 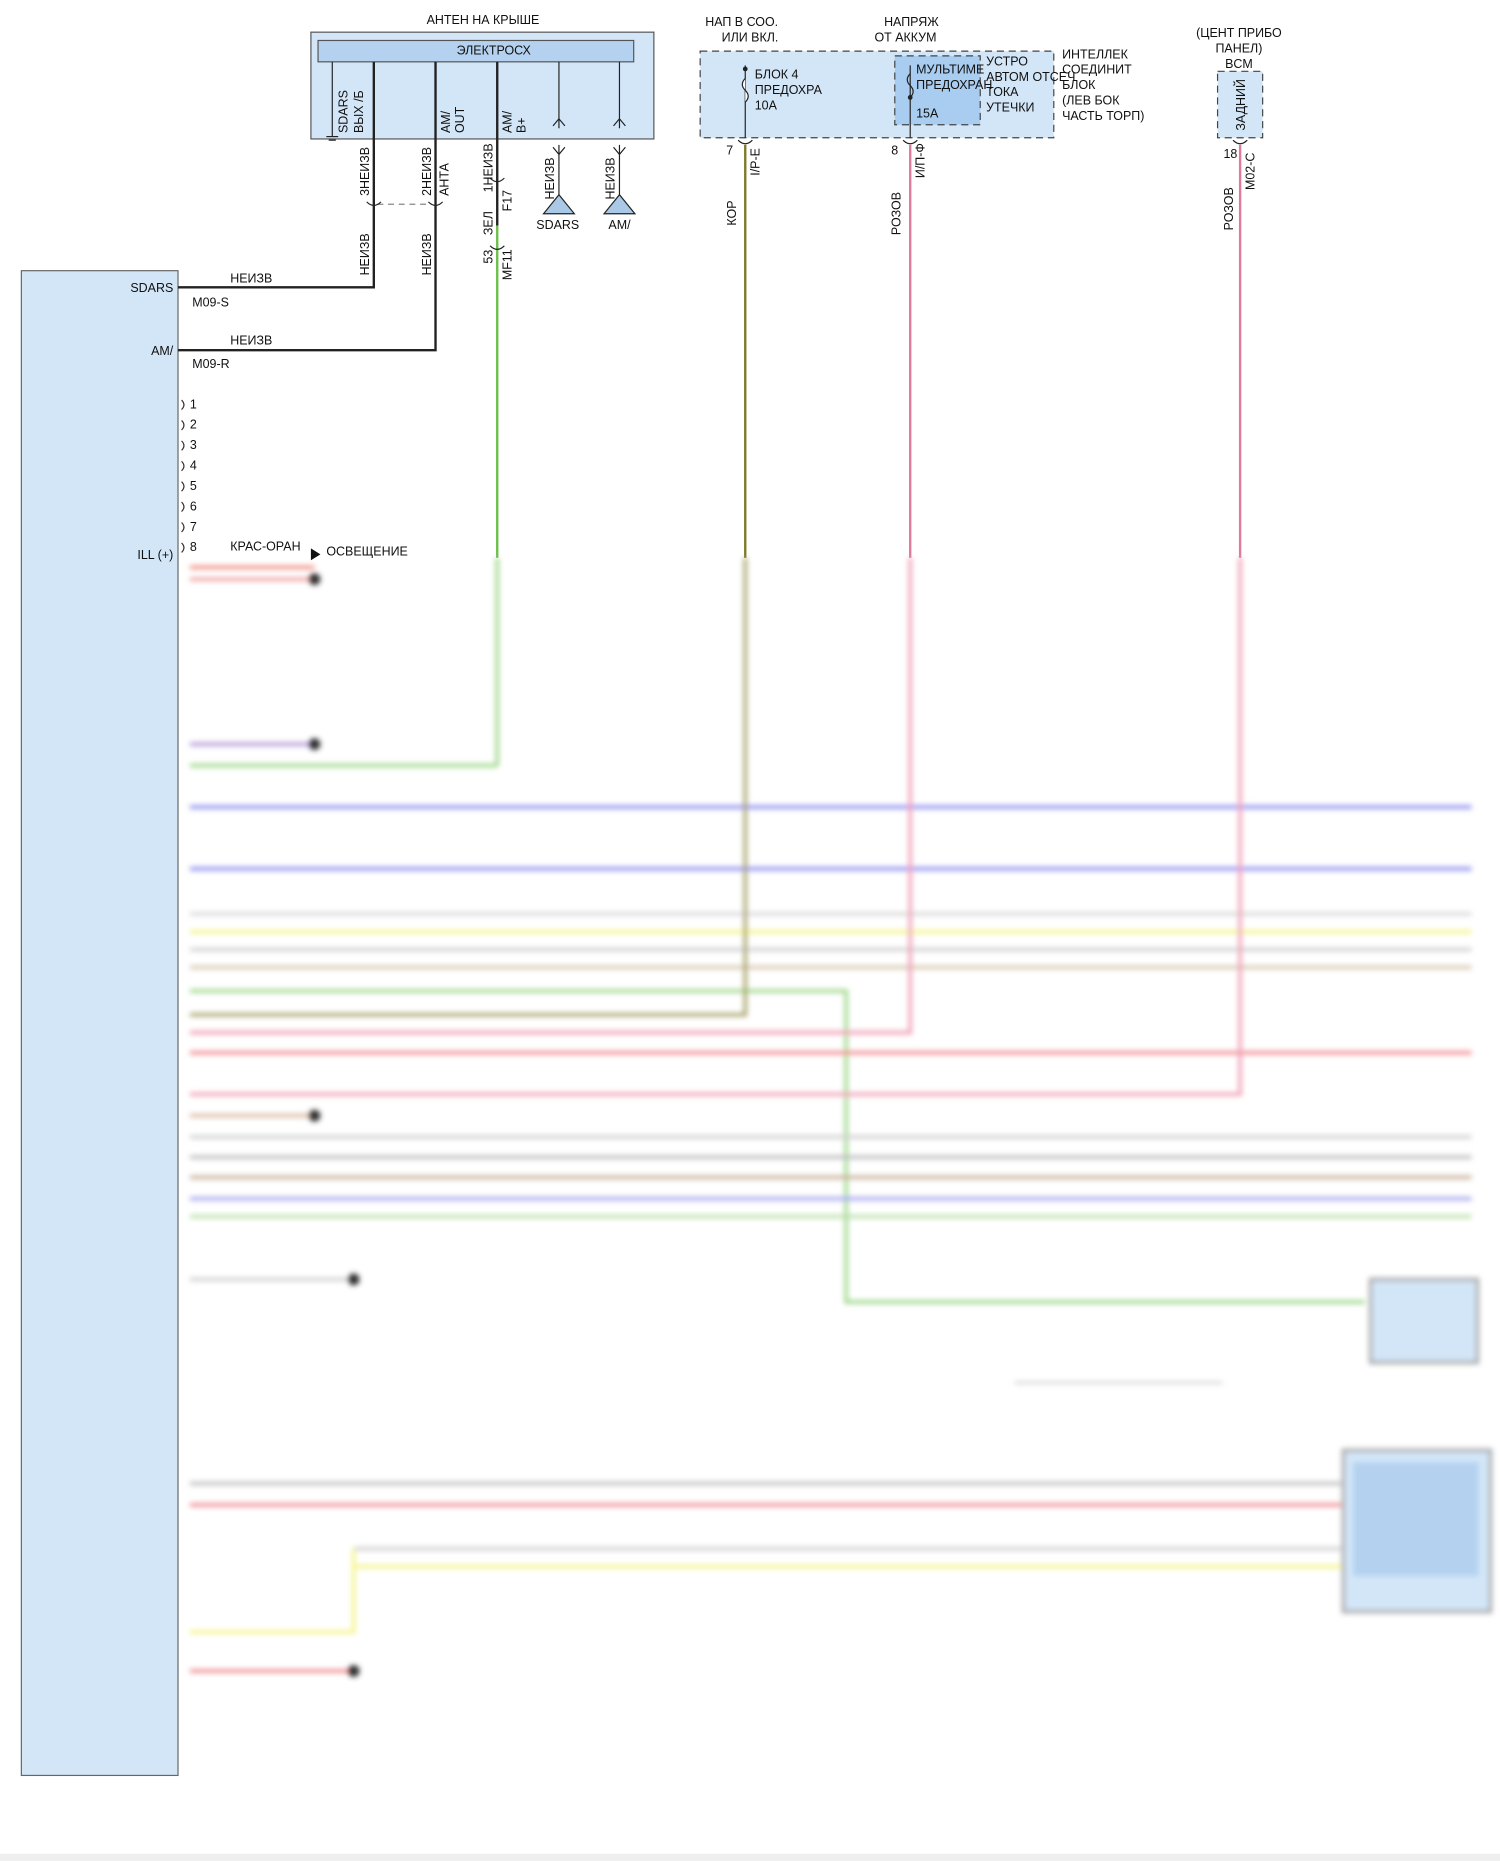 What do you see at coordinates (427, 171) in the screenshot?
I see `wire-pin: 2НЕИЗВ` at bounding box center [427, 171].